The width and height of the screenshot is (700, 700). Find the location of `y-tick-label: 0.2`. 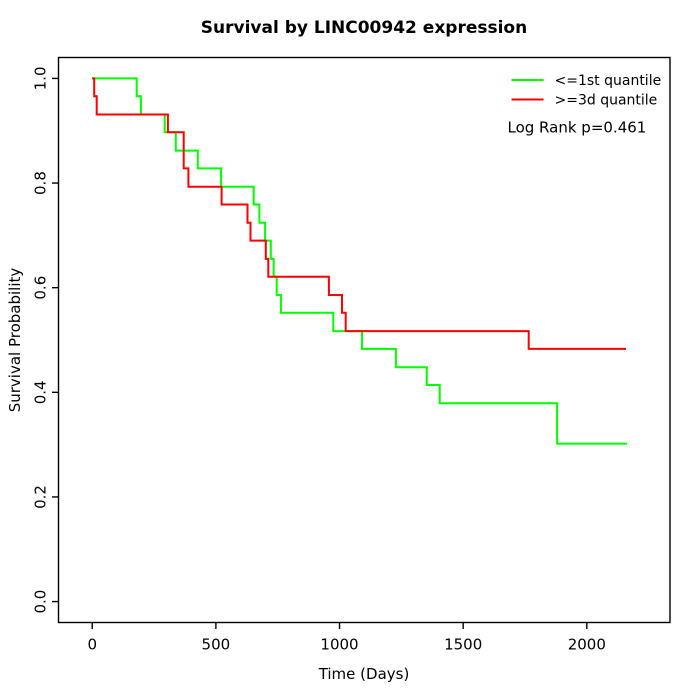

y-tick-label: 0.2 is located at coordinates (41, 497).